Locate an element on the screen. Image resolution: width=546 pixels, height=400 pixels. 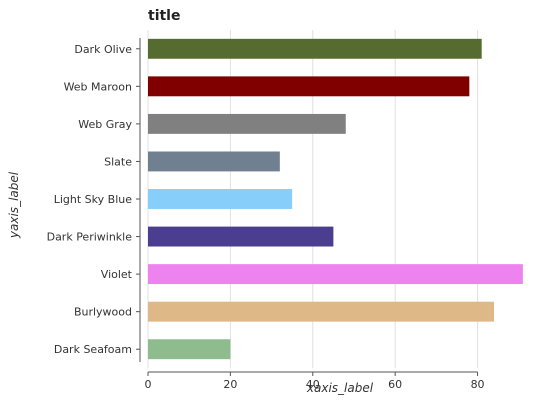
x-axis: 0 20 40 60 80 is located at coordinates (315, 381).